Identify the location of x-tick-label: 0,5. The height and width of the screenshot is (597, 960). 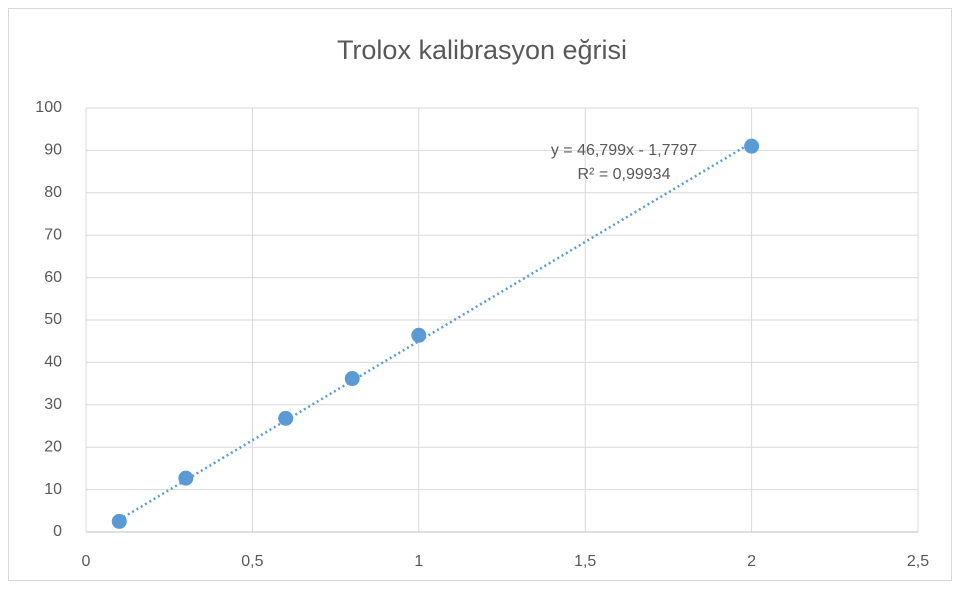
(252, 561).